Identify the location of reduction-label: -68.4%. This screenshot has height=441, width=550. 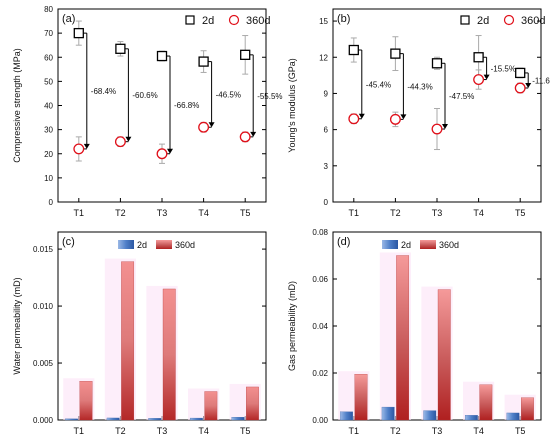
(103, 91).